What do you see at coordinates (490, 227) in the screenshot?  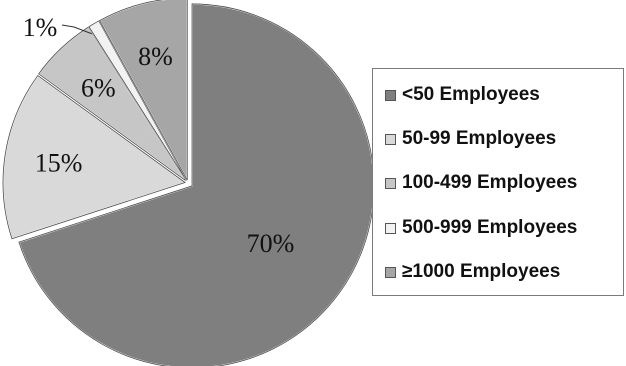 I see `legend-label: 500-999 Employees` at bounding box center [490, 227].